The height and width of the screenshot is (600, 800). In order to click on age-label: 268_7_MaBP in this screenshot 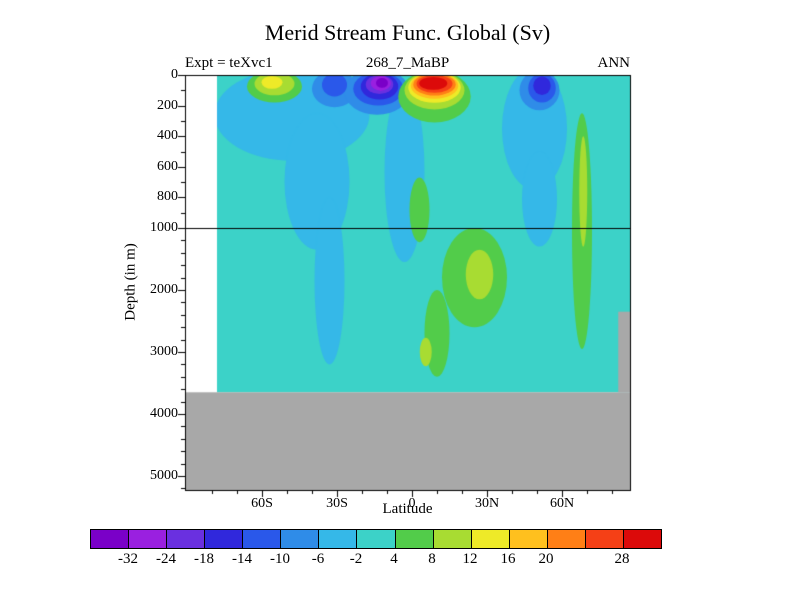, I will do `click(407, 63)`.